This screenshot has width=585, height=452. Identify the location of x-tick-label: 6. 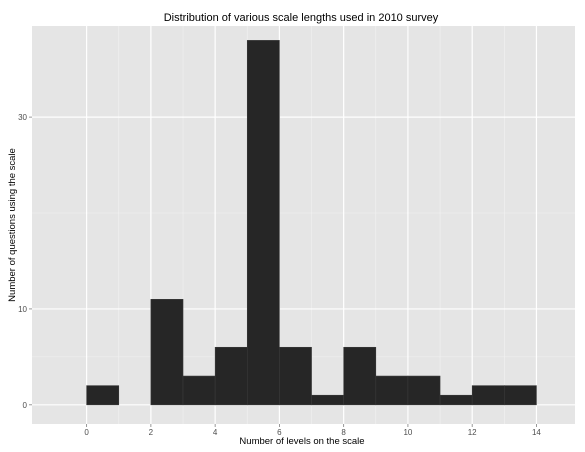
(279, 432).